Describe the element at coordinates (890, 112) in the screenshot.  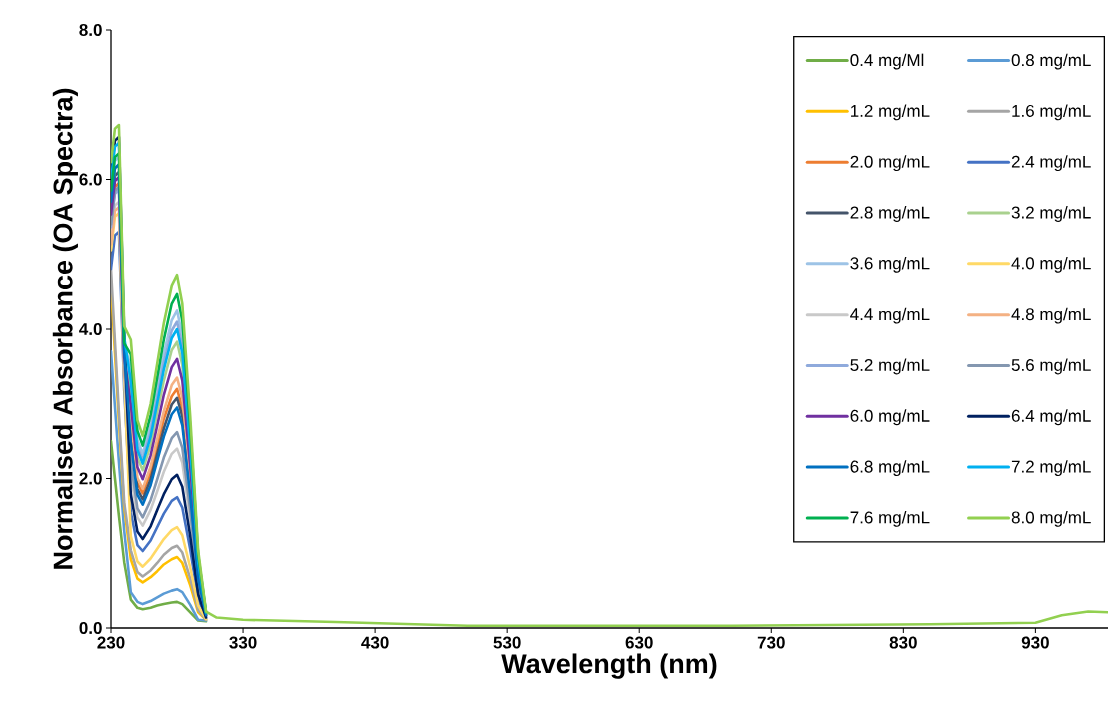
I see `legend-label: 1.2 mg/mL` at that location.